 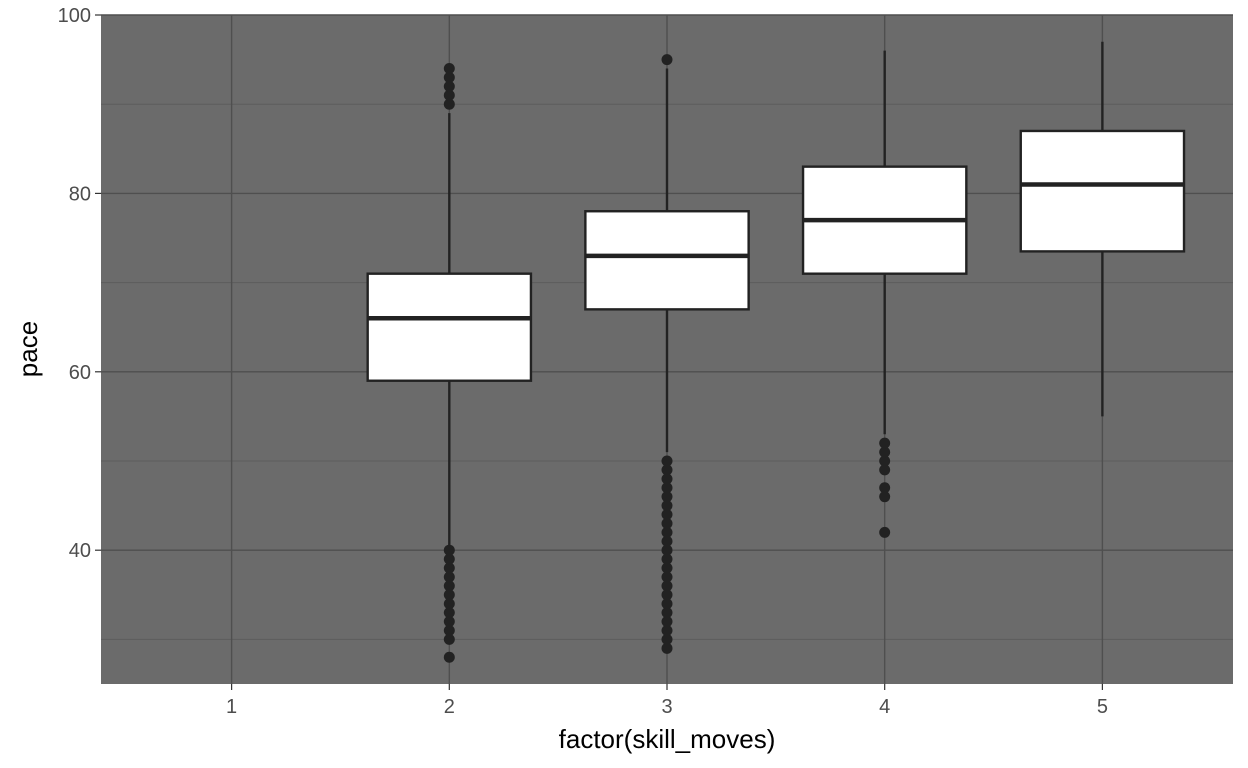 What do you see at coordinates (667, 739) in the screenshot?
I see `x-axis-title: factor(skill_moves)` at bounding box center [667, 739].